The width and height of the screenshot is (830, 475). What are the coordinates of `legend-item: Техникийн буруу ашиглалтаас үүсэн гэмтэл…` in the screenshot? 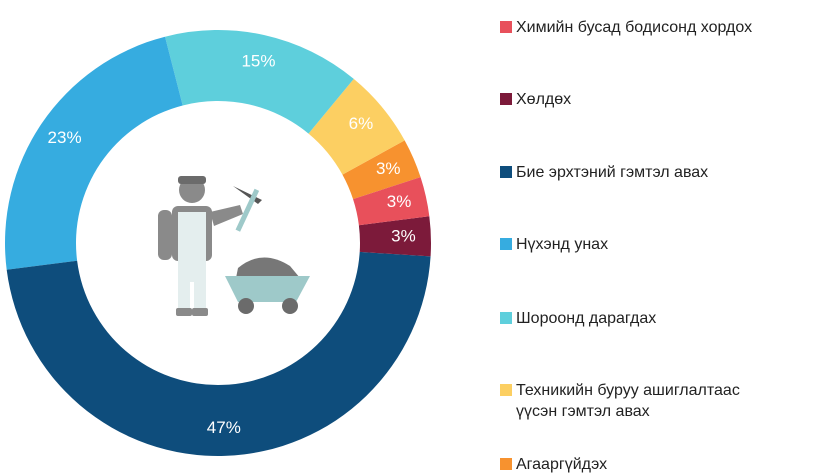 It's located at (620, 401).